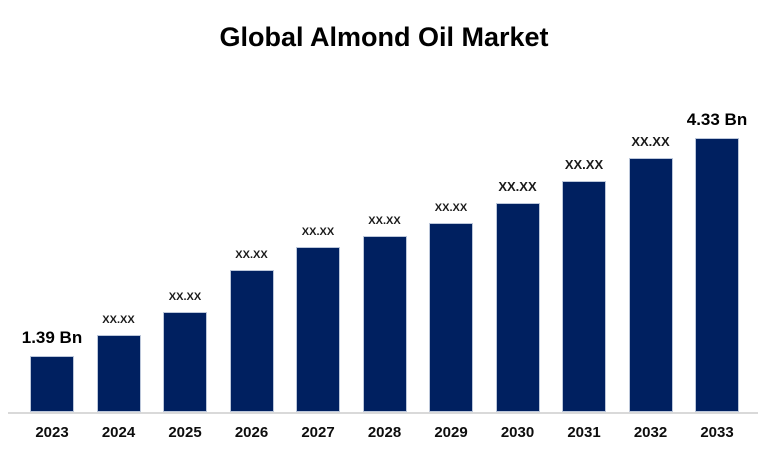 Image resolution: width=768 pixels, height=456 pixels. I want to click on bar-2032, so click(650, 285).